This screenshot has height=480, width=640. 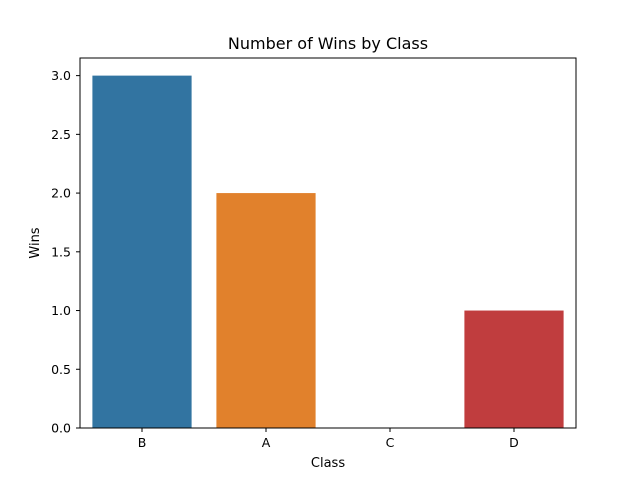 What do you see at coordinates (142, 442) in the screenshot?
I see `x-tick-label: B` at bounding box center [142, 442].